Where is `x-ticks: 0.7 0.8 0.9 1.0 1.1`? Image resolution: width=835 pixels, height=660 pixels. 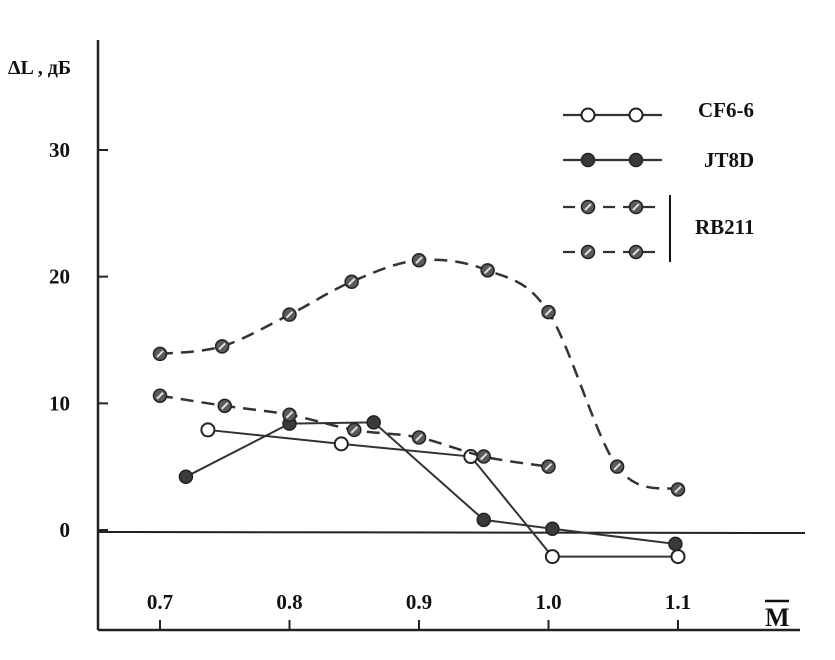 x-ticks: 0.7 0.8 0.9 1.0 1.1 is located at coordinates (419, 610).